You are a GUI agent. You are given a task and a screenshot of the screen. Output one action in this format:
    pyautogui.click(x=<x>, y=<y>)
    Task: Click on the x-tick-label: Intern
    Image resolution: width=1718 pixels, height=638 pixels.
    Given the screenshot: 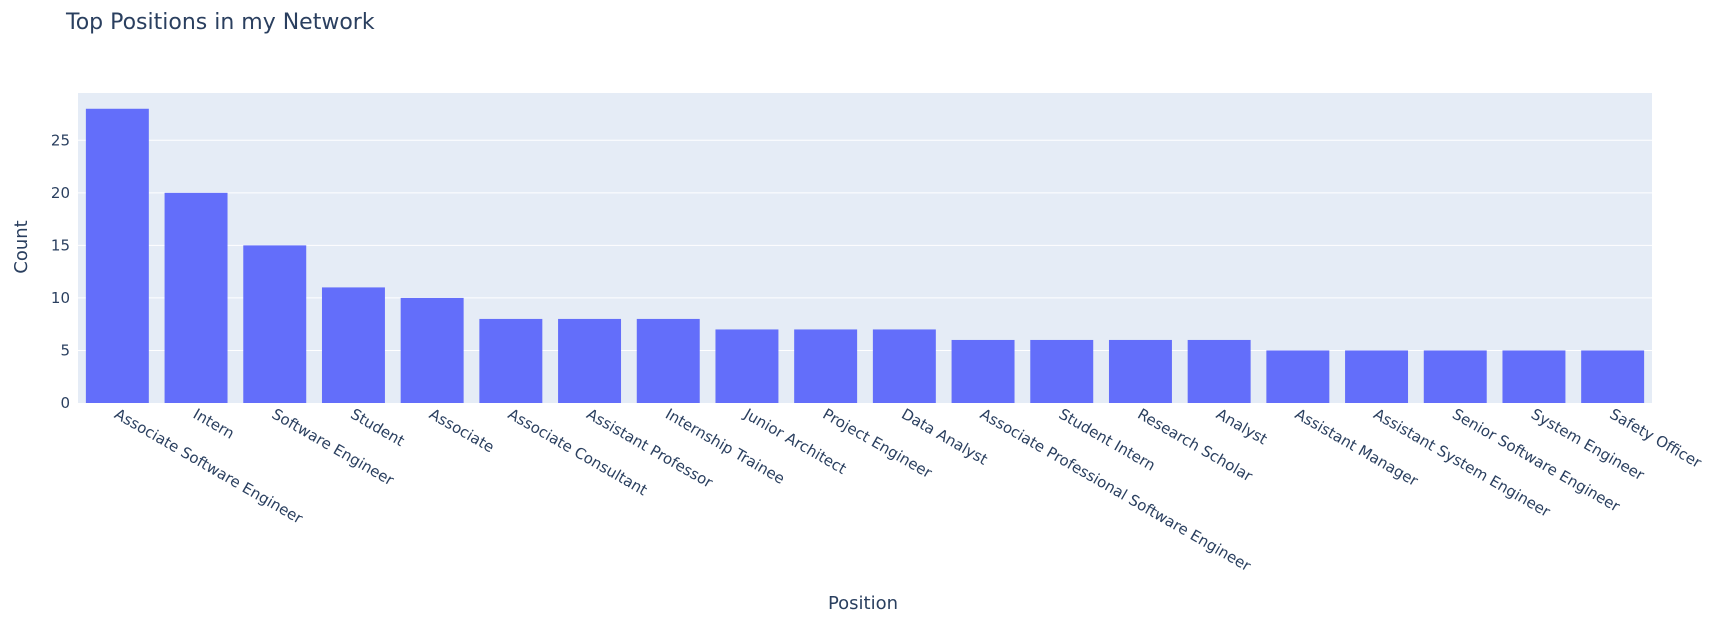 What is the action you would take?
    pyautogui.click(x=213, y=424)
    